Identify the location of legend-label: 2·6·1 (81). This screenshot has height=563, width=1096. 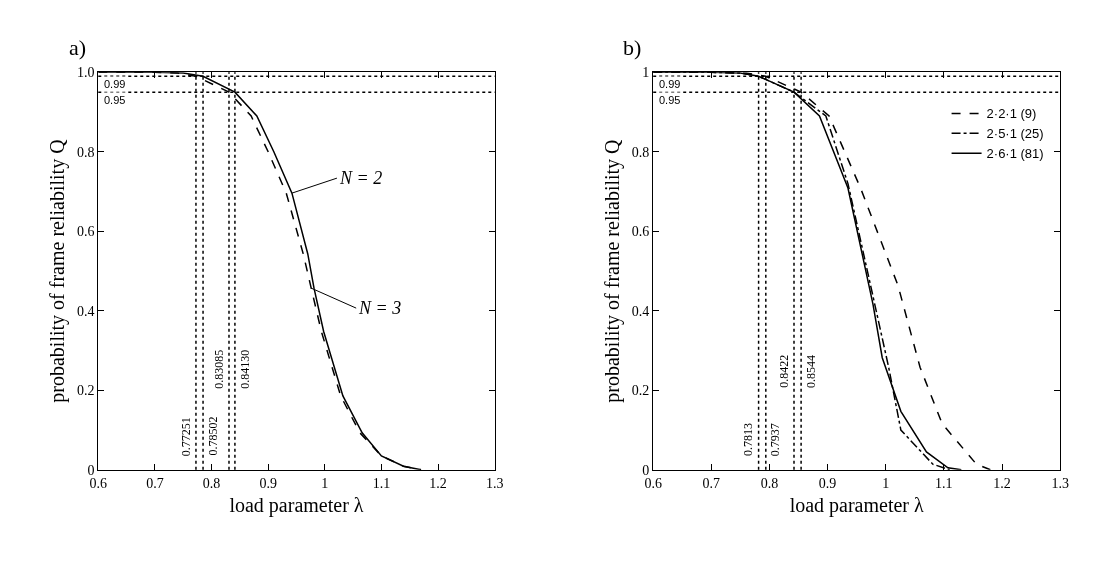
(1015, 154).